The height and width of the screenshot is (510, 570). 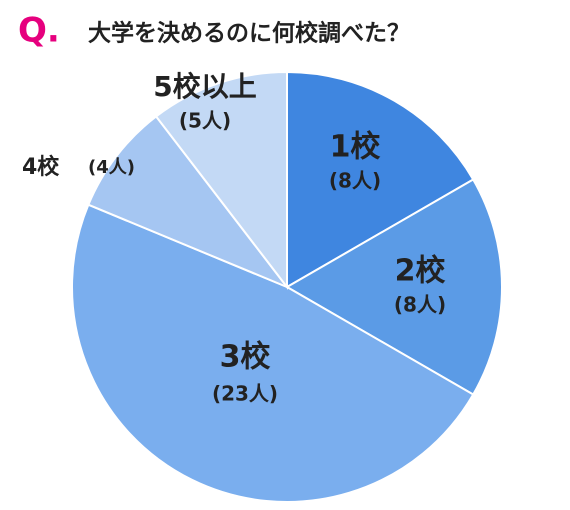 I want to click on value-label: (23人), so click(x=245, y=394).